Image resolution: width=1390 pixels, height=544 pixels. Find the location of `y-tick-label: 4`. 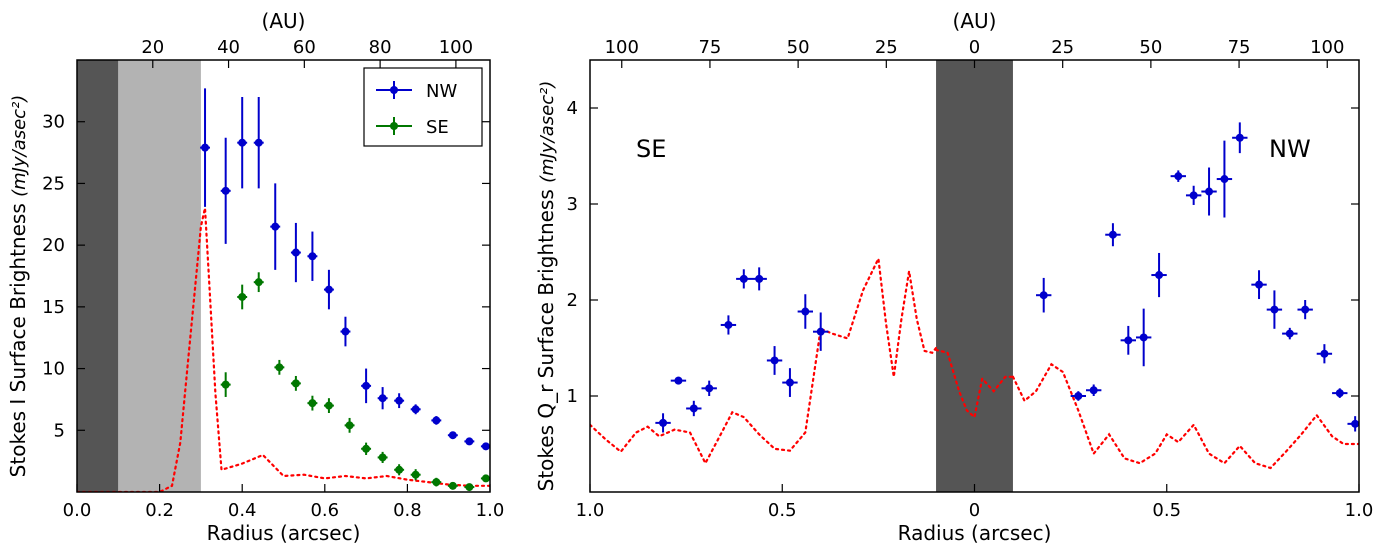

y-tick-label: 4 is located at coordinates (572, 108).